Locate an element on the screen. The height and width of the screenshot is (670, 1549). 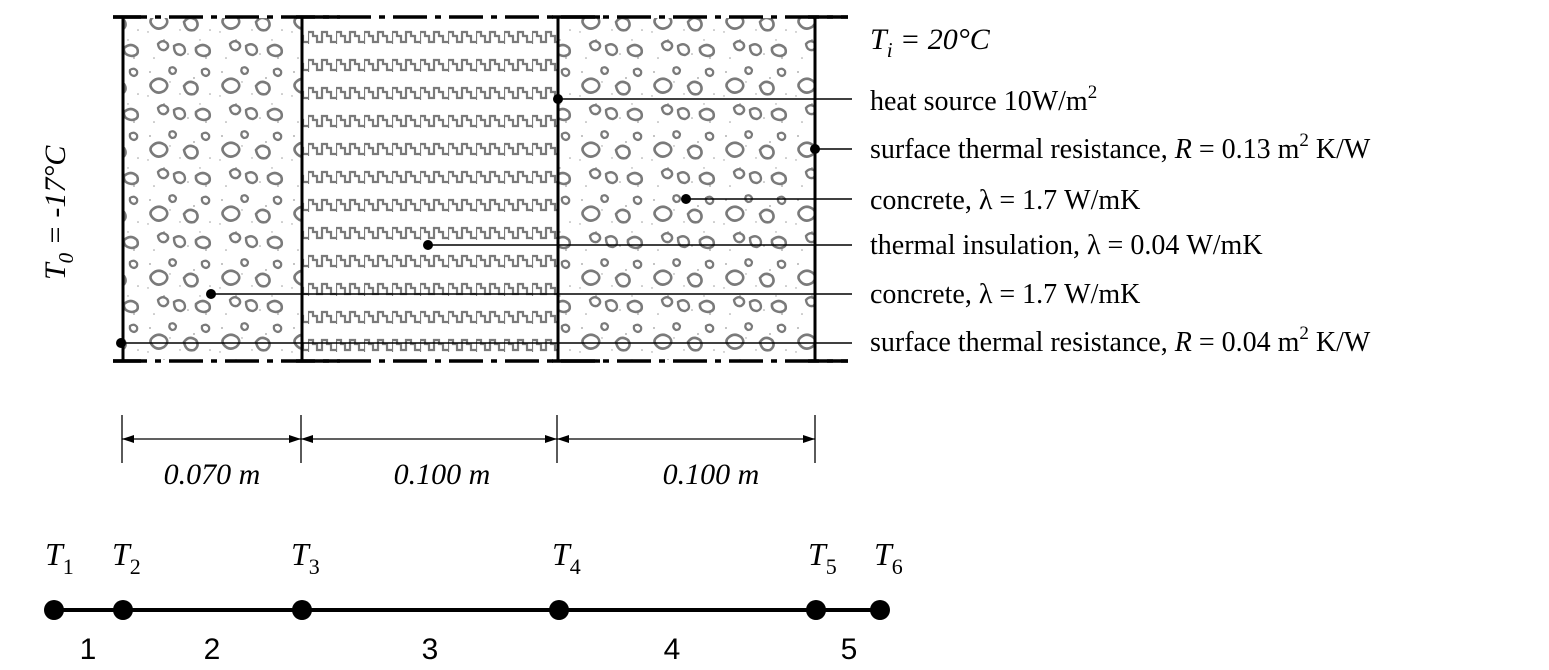
element-label-5: 5 is located at coordinates (849, 649).